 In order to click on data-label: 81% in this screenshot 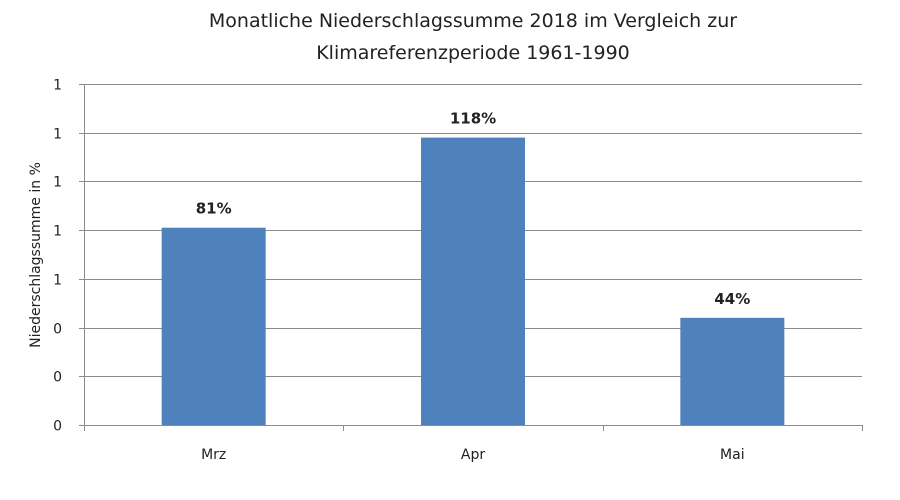, I will do `click(214, 209)`.